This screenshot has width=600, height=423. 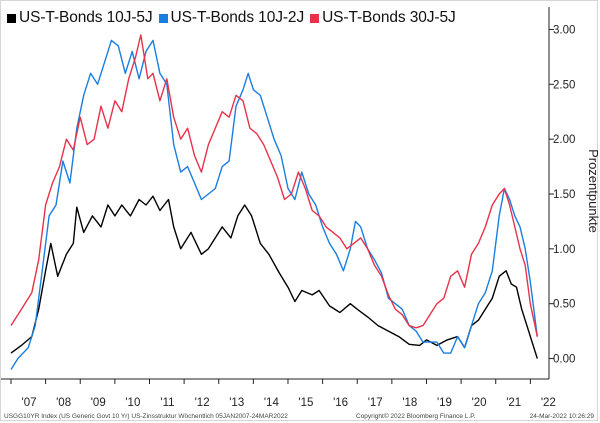 What do you see at coordinates (29, 403) in the screenshot?
I see `x-tick-label: '07` at bounding box center [29, 403].